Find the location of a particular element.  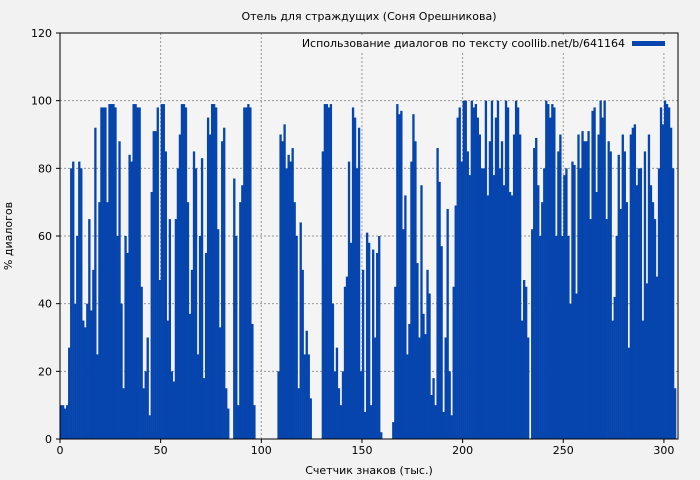

chart-title: Отель для страждущих (Соня Орешникова) is located at coordinates (368, 16).